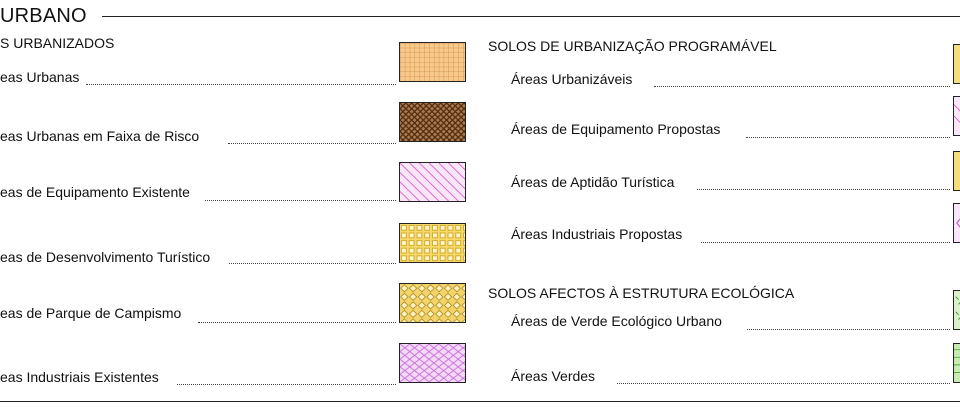  I want to click on legend-item-label: eas de Parque de Campismo, so click(91, 313).